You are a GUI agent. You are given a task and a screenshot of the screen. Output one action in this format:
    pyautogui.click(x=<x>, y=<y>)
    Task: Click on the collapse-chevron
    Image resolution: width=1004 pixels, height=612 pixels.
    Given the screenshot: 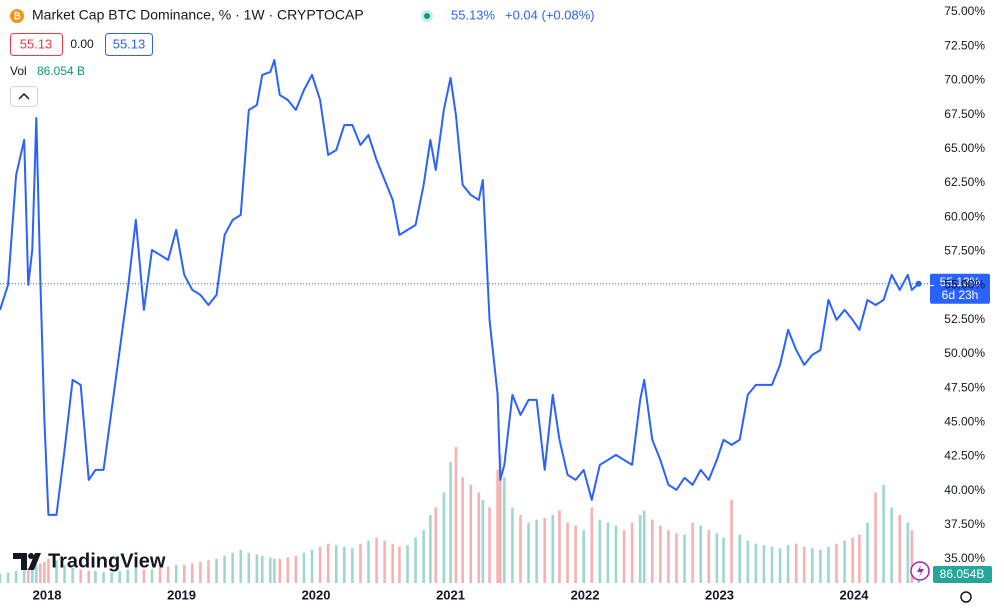 What is the action you would take?
    pyautogui.click(x=24, y=96)
    